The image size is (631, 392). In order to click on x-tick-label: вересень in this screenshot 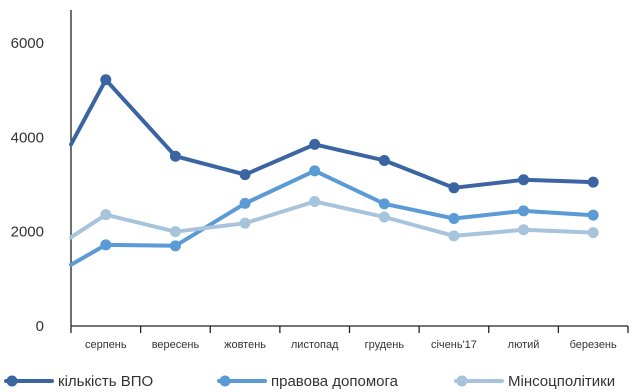, I will do `click(176, 345)`.